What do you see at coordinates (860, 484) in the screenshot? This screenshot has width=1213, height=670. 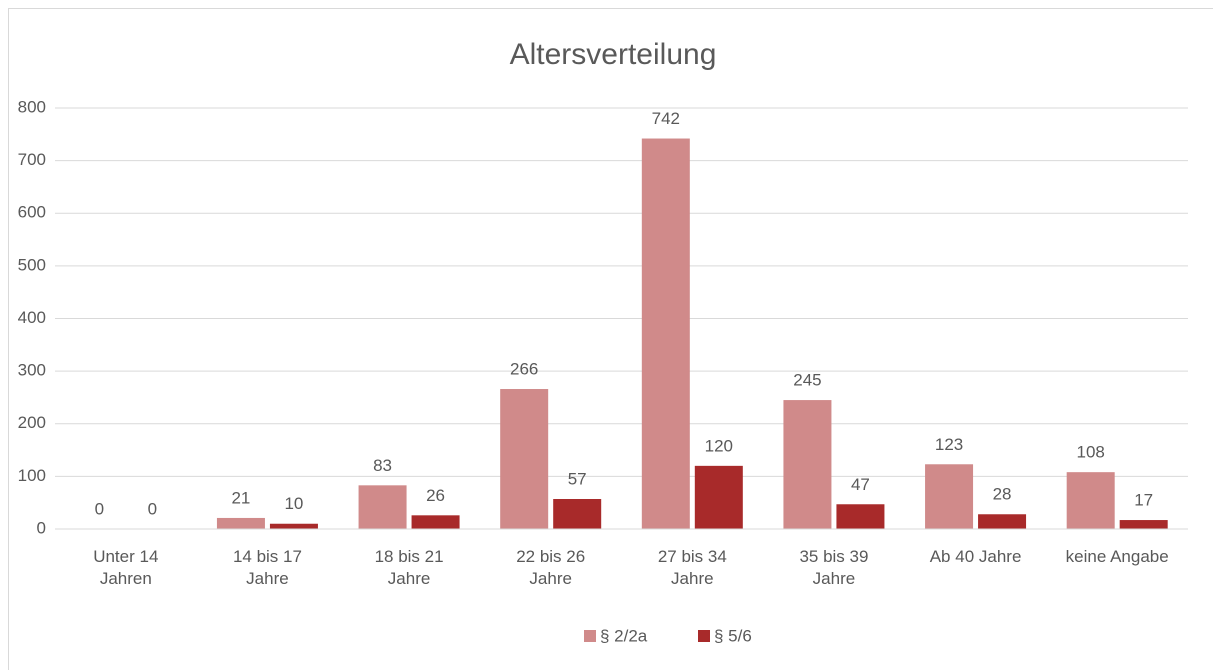 I see `data-label: 47` at bounding box center [860, 484].